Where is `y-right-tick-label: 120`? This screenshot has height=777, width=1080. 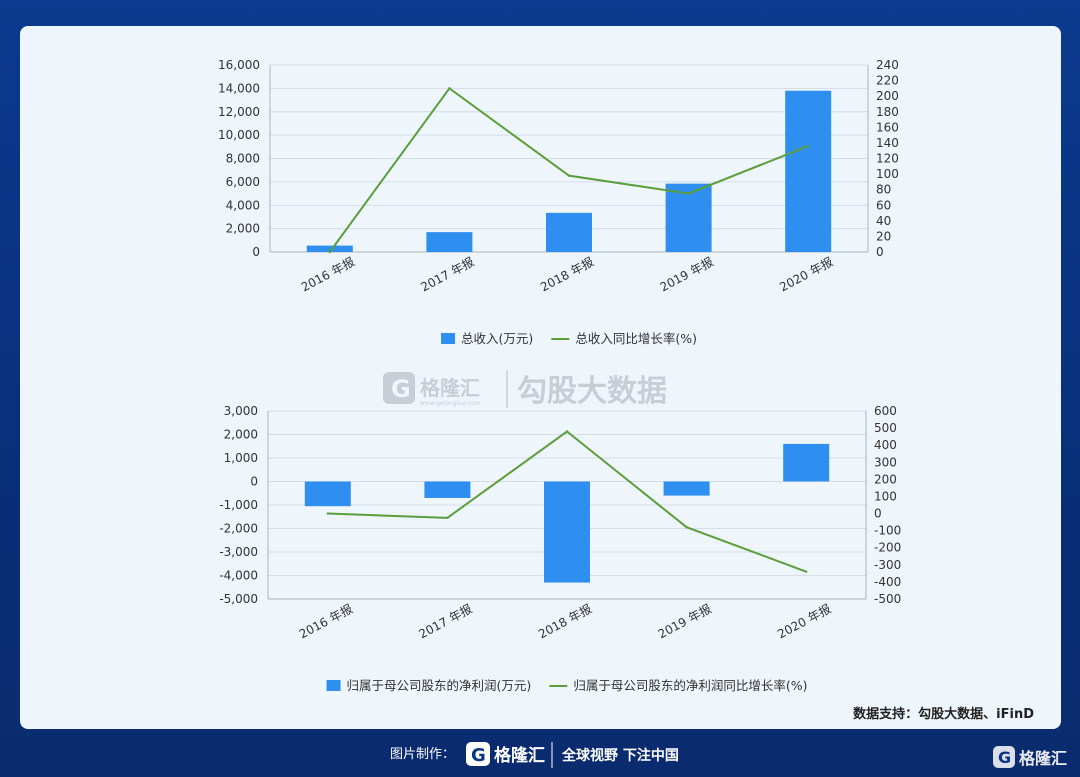
y-right-tick-label: 120 is located at coordinates (887, 159).